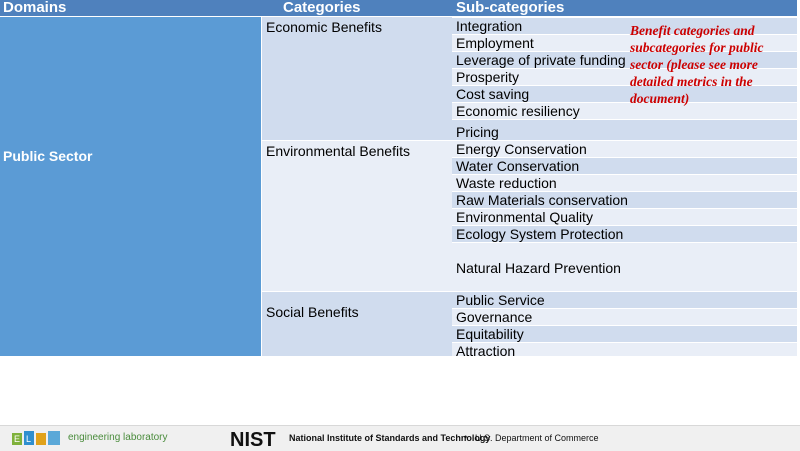 This screenshot has width=800, height=451. I want to click on category-label: Social Benefits, so click(312, 312).